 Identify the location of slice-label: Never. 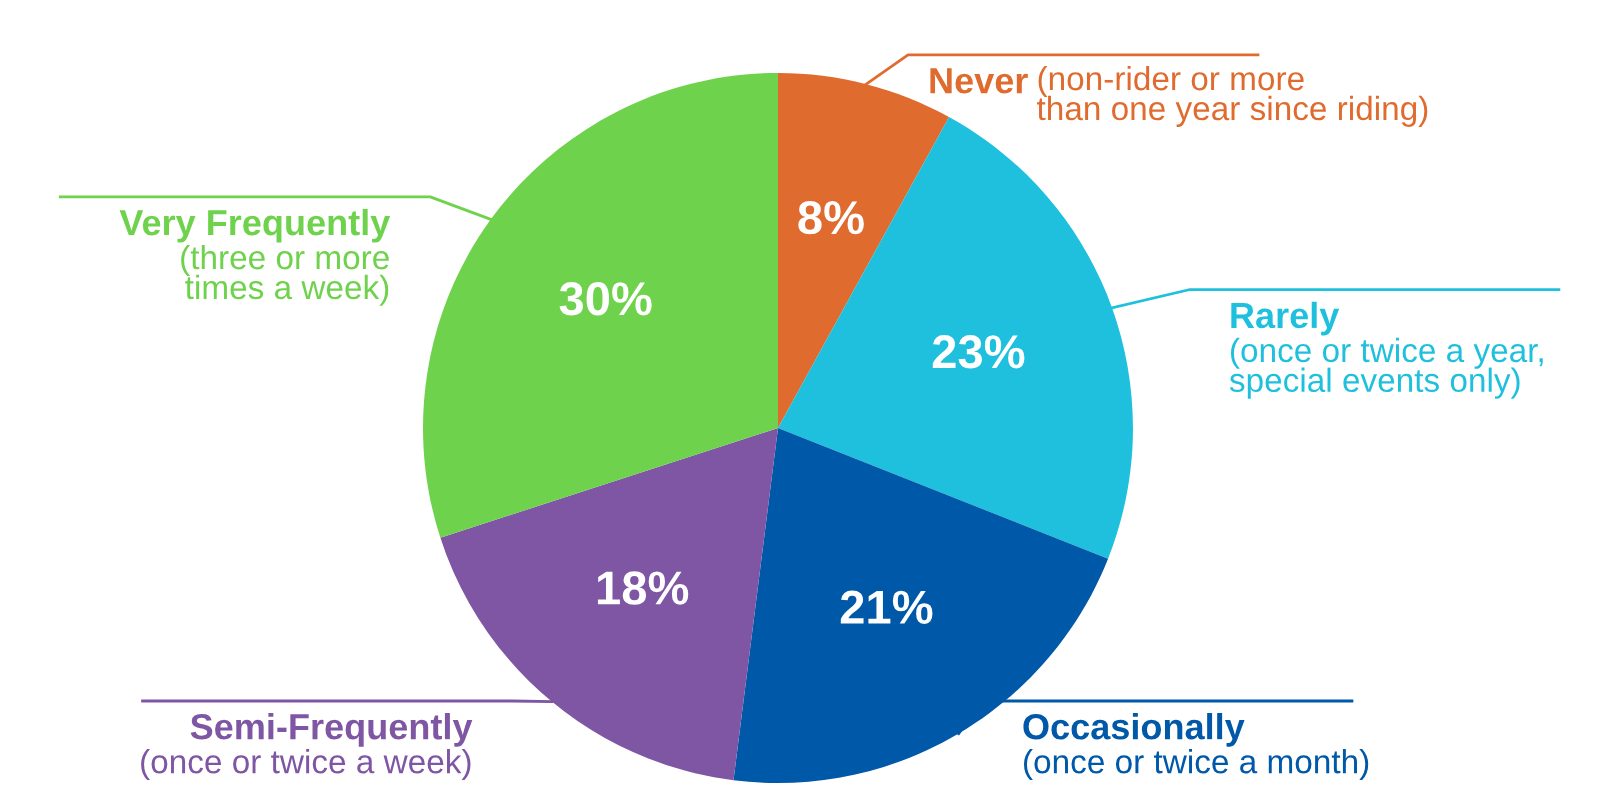
(979, 81).